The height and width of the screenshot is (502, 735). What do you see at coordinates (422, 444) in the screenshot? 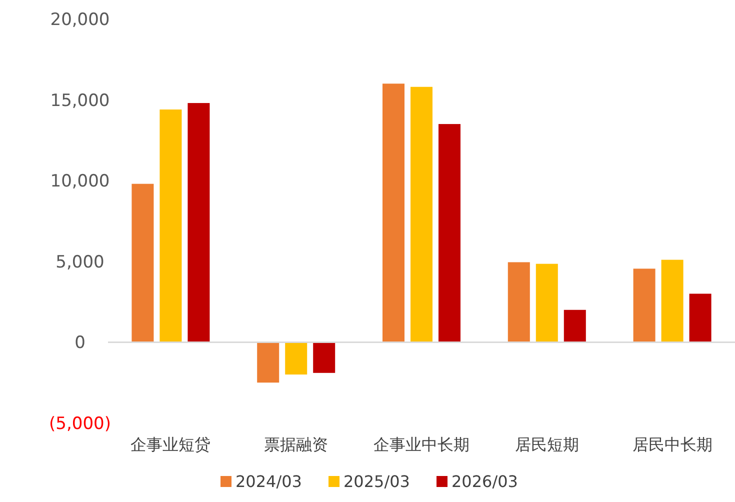
I see `x-tick-label: 企事业中长期` at bounding box center [422, 444].